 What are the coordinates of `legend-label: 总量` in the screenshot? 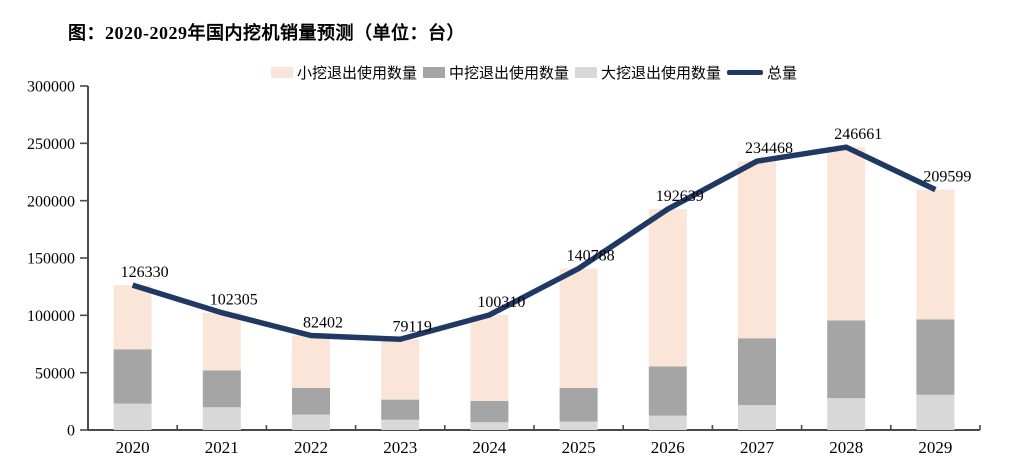 It's located at (782, 73).